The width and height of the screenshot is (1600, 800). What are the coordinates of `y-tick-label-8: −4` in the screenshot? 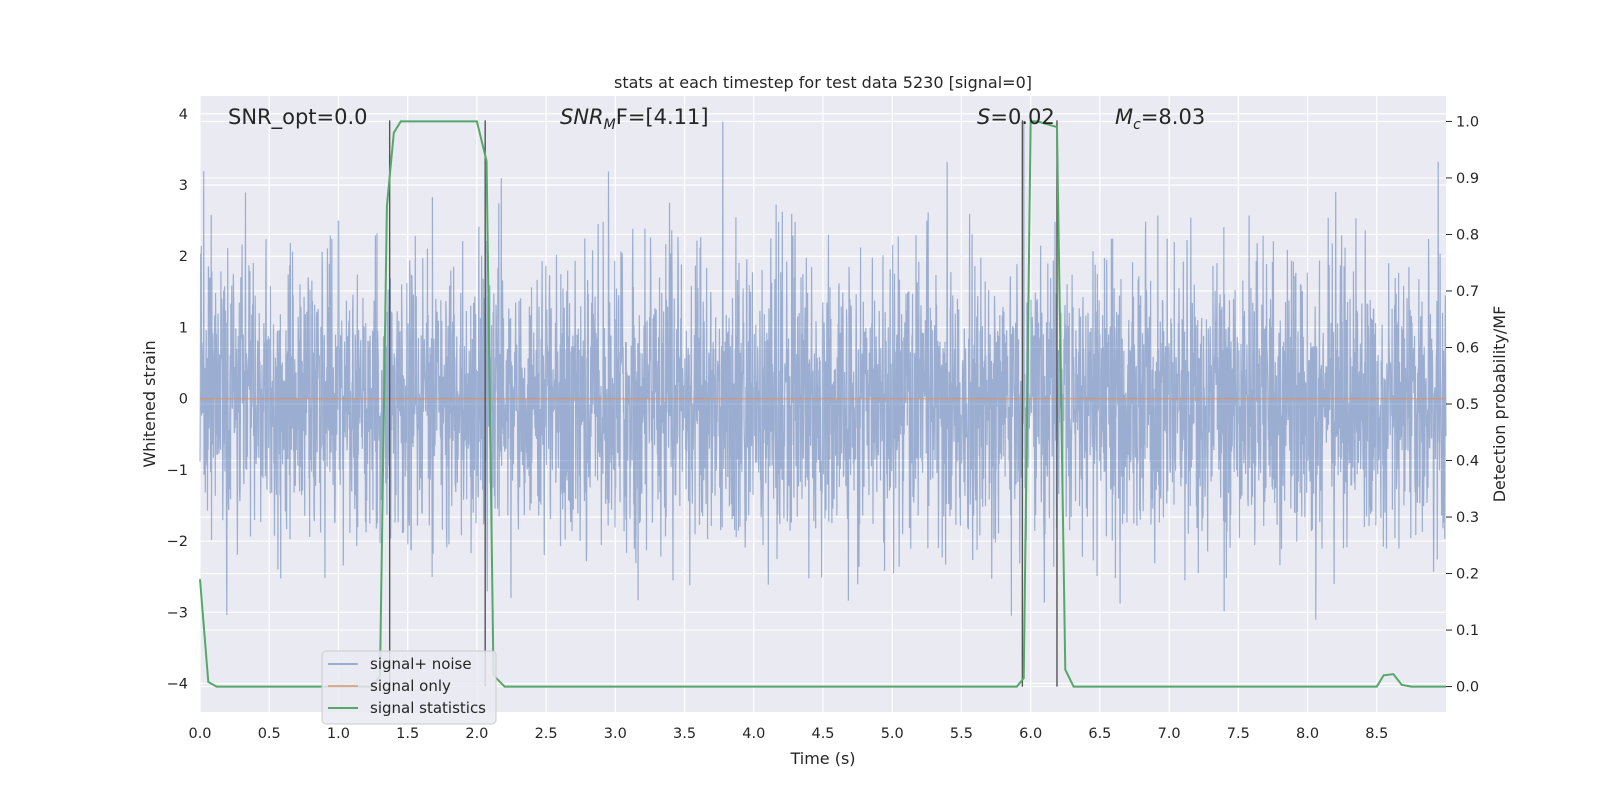 It's located at (177, 685).